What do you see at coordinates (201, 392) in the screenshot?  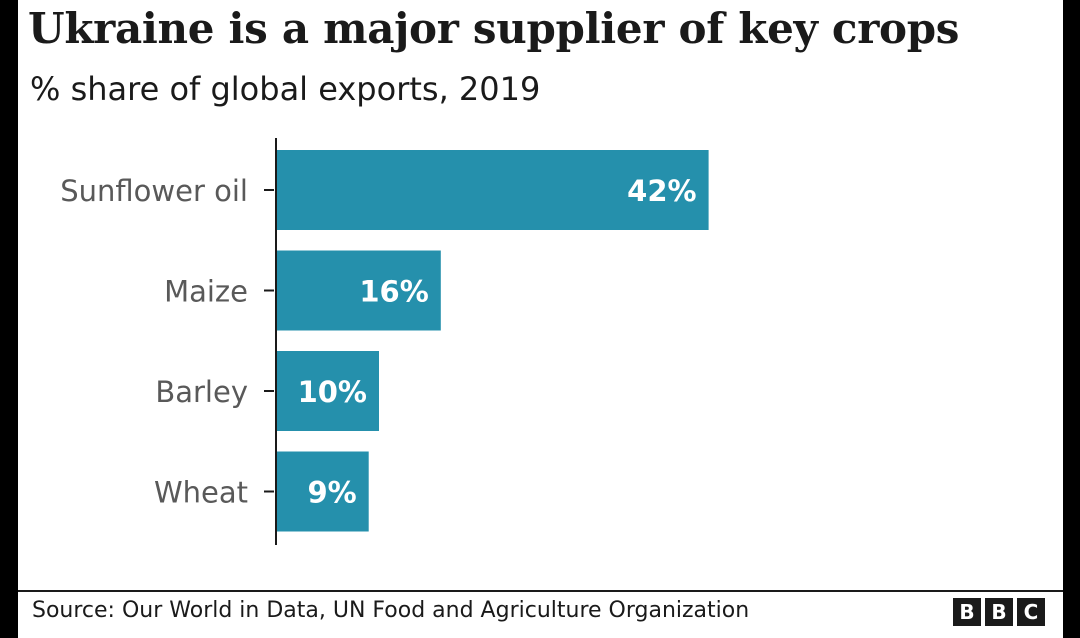 I see `category-label: Barley` at bounding box center [201, 392].